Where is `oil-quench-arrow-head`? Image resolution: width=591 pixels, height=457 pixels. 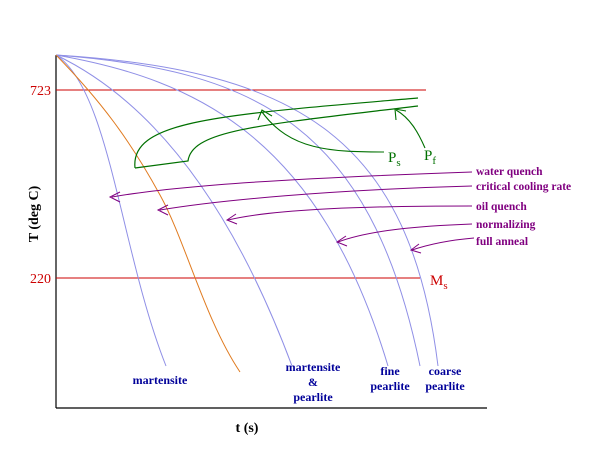 oil-quench-arrow-head is located at coordinates (231, 219).